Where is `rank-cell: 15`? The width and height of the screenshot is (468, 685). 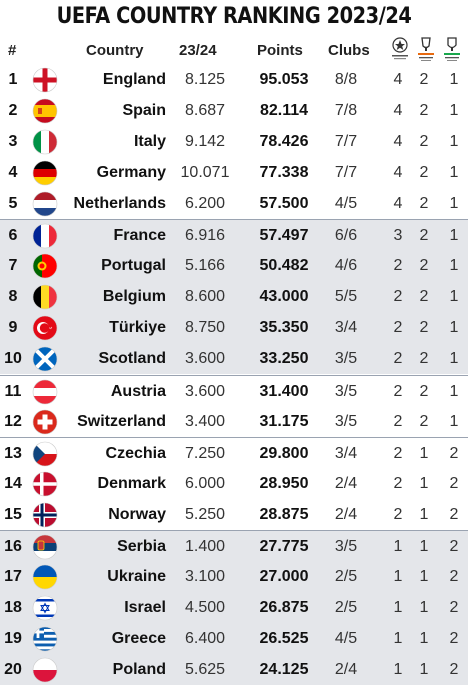 rank-cell: 15 is located at coordinates (13, 514).